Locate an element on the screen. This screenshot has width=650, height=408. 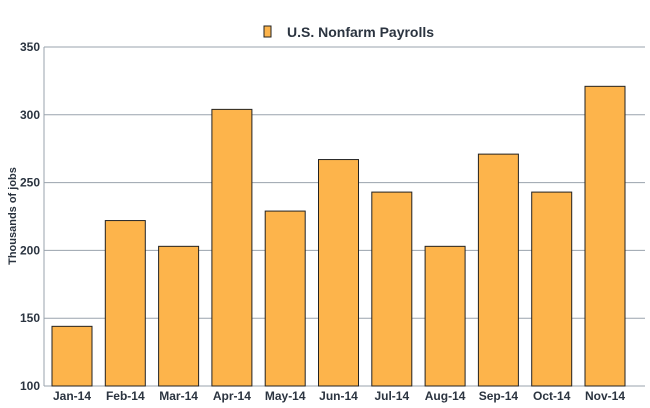
y-tick-label: 100 is located at coordinates (30, 386).